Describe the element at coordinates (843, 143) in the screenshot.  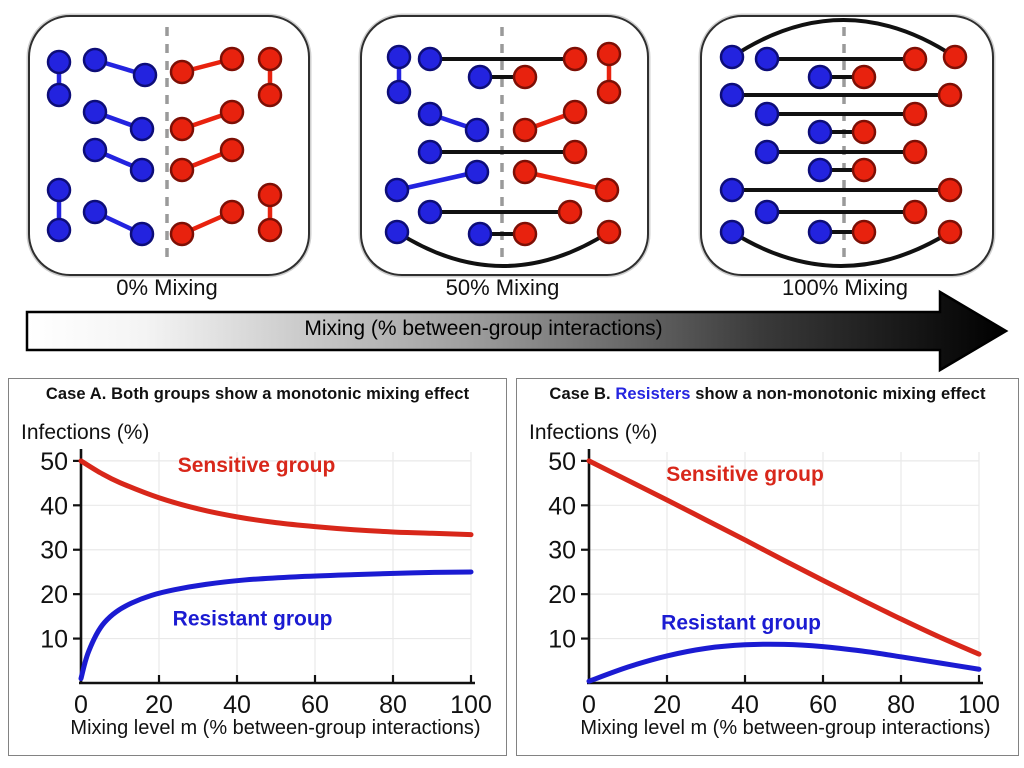
I see `network-diagram-100-percent` at that location.